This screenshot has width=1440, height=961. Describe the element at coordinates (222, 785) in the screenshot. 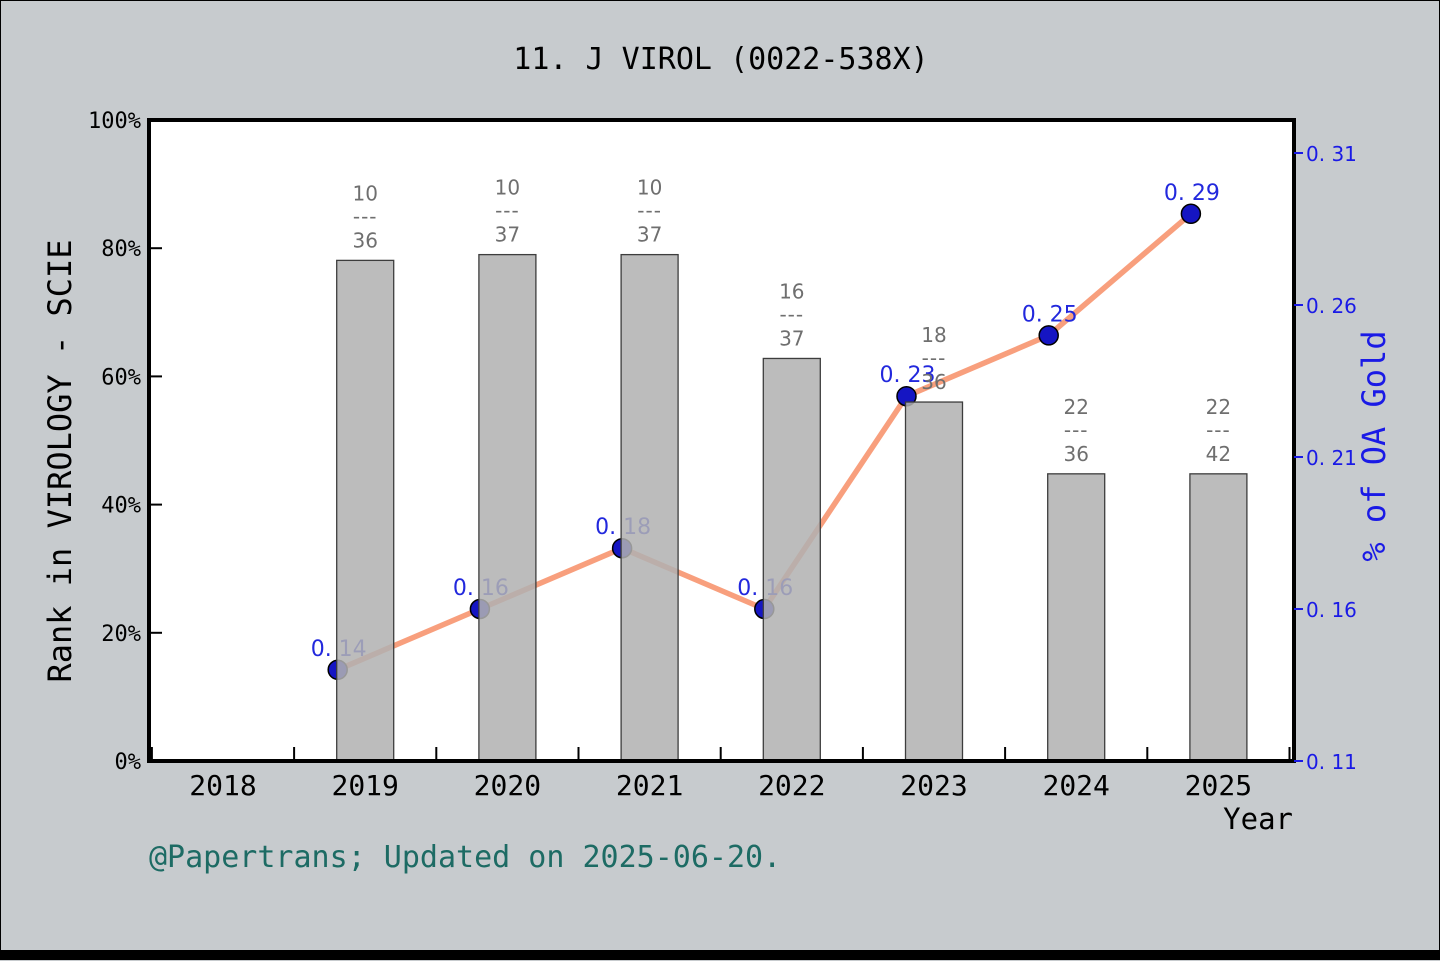

I see `x-tick-label-2018: 2018` at that location.